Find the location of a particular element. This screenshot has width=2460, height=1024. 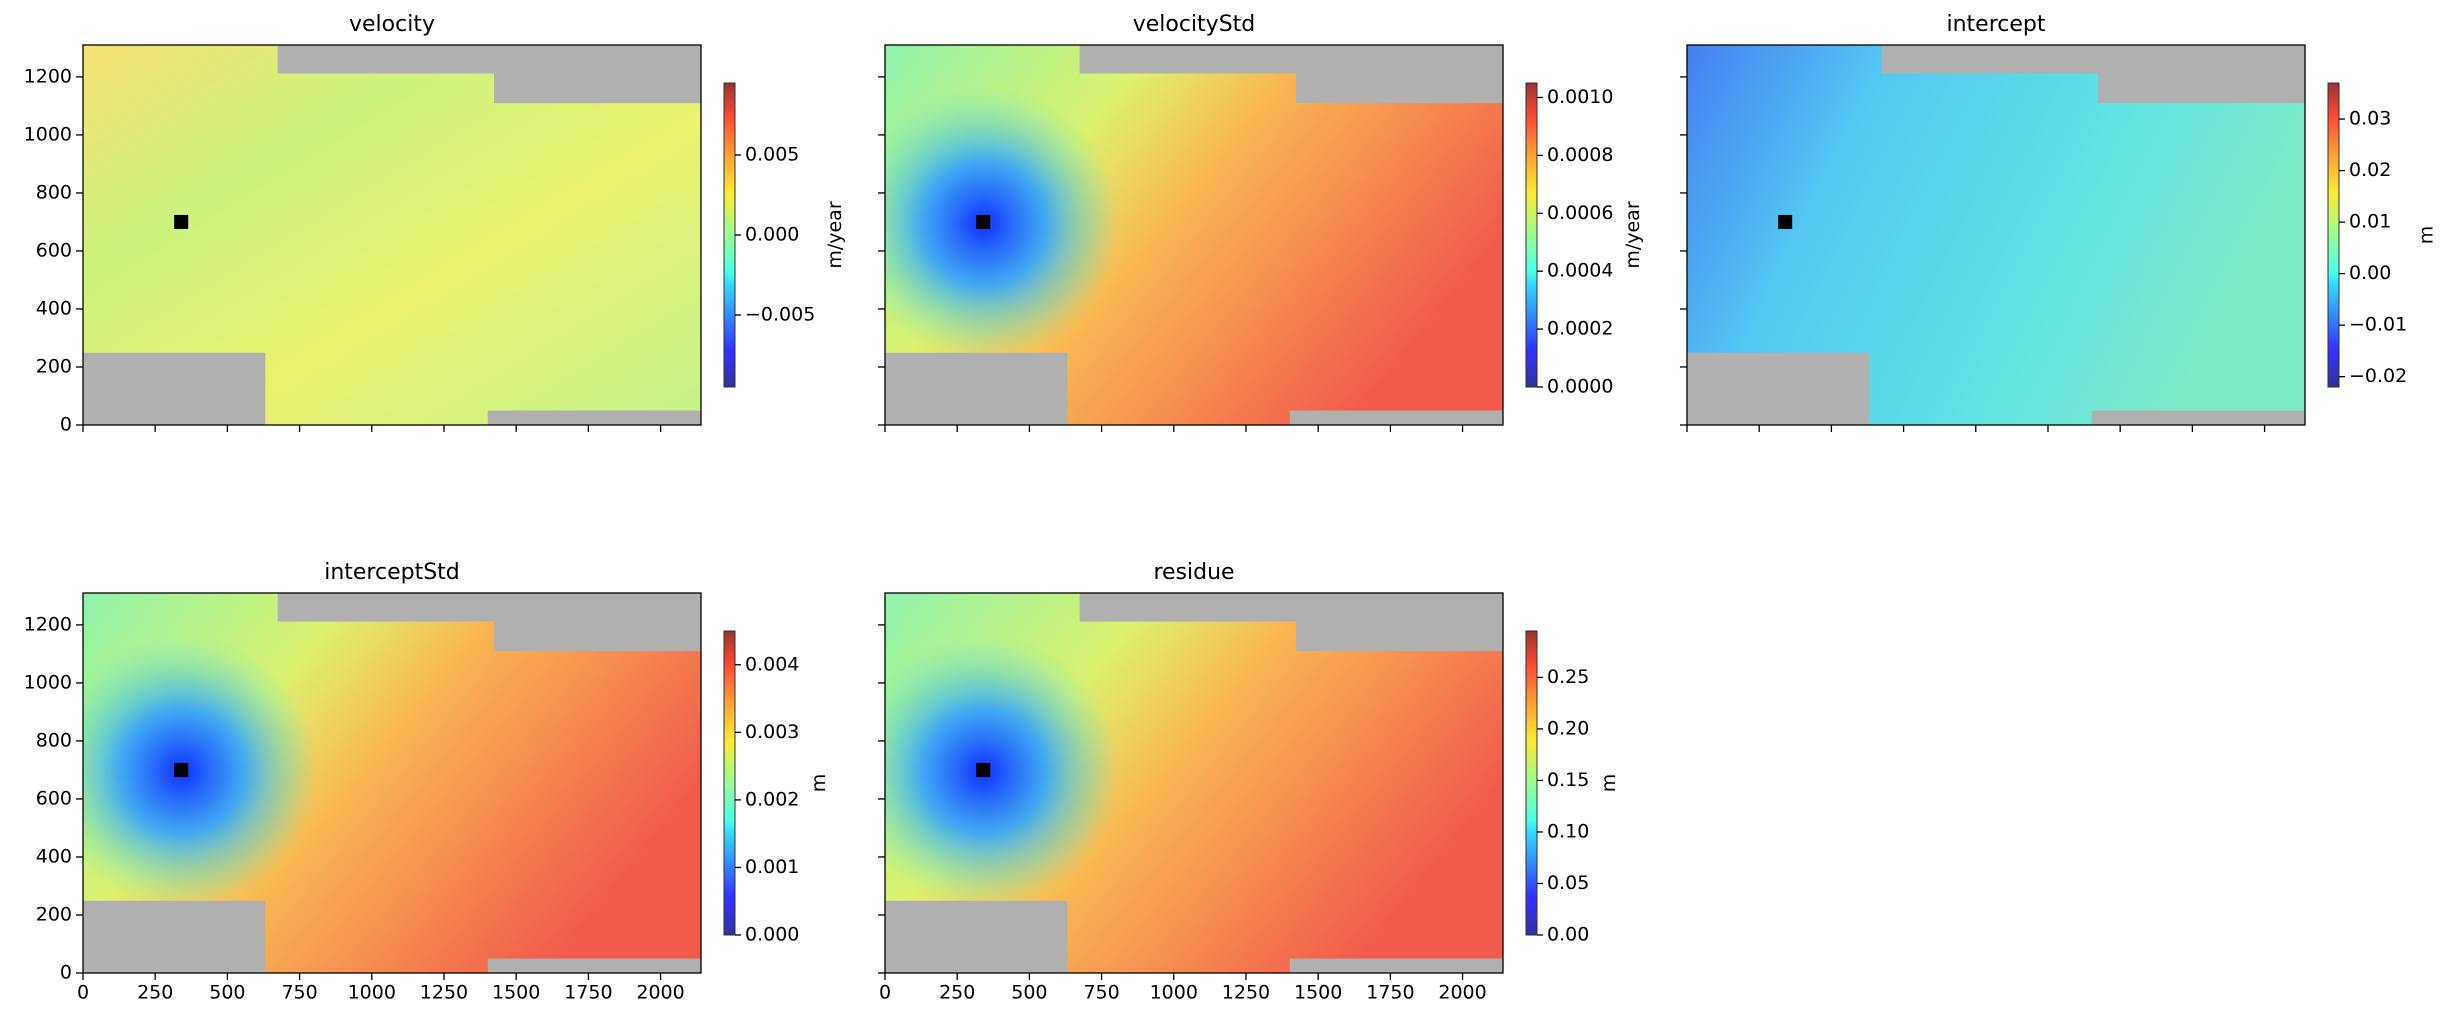

colorbar-tick-label: 0.05 is located at coordinates (1568, 883).